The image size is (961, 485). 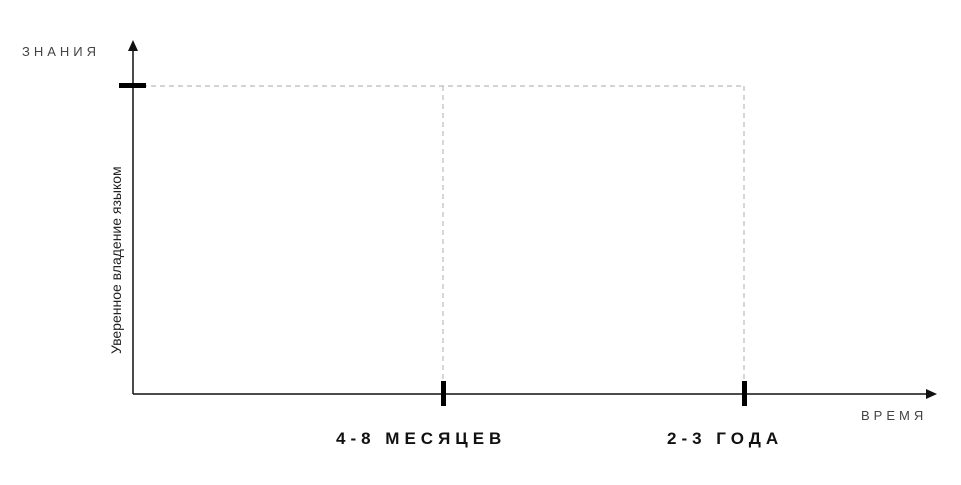 I want to click on y-axis-arrow, so click(x=133, y=45).